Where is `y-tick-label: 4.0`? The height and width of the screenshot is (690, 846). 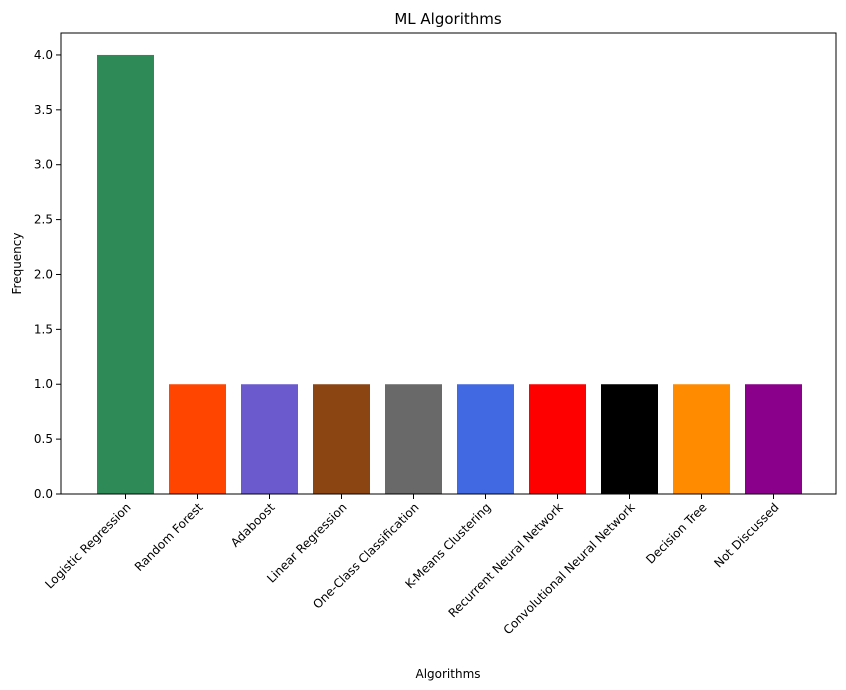 y-tick-label: 4.0 is located at coordinates (43, 55).